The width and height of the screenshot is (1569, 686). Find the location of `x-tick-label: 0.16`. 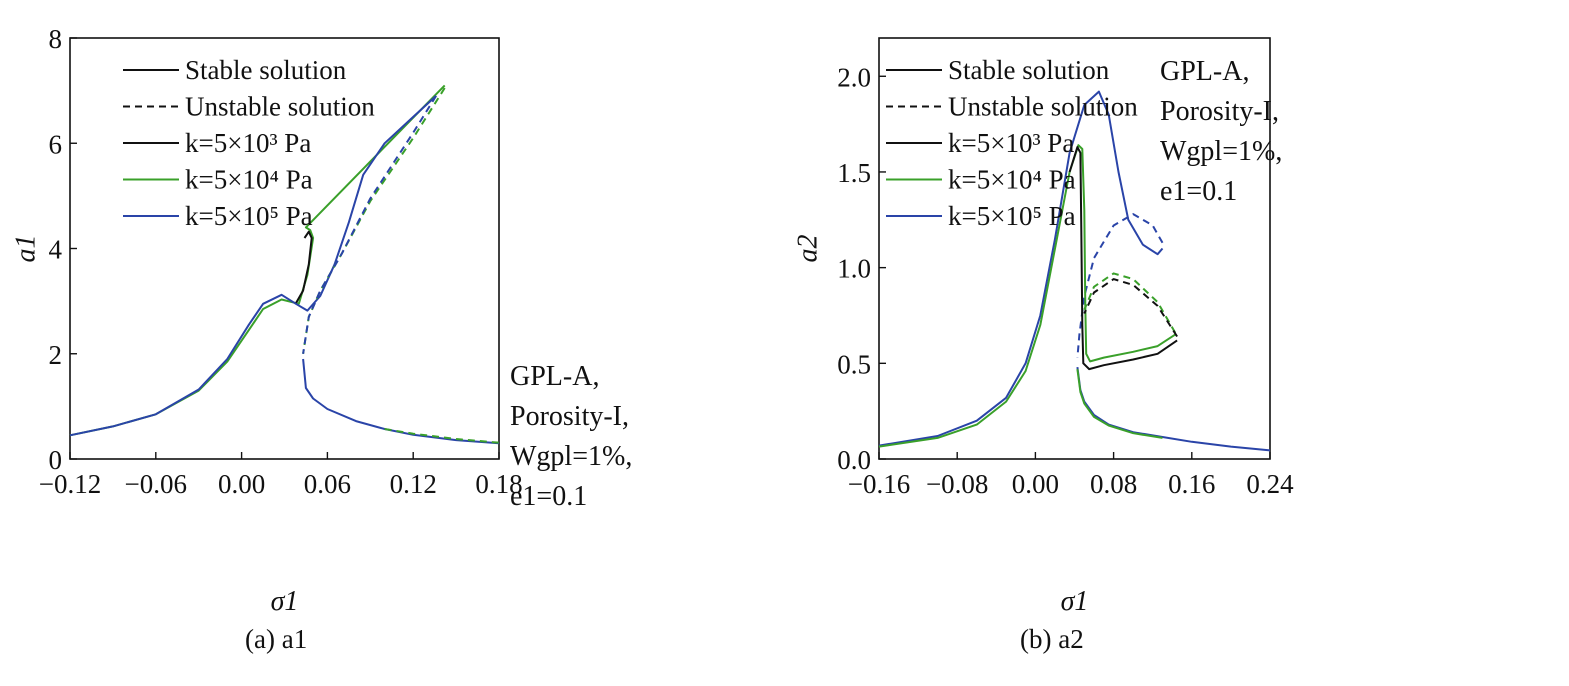

x-tick-label: 0.16 is located at coordinates (1191, 484).